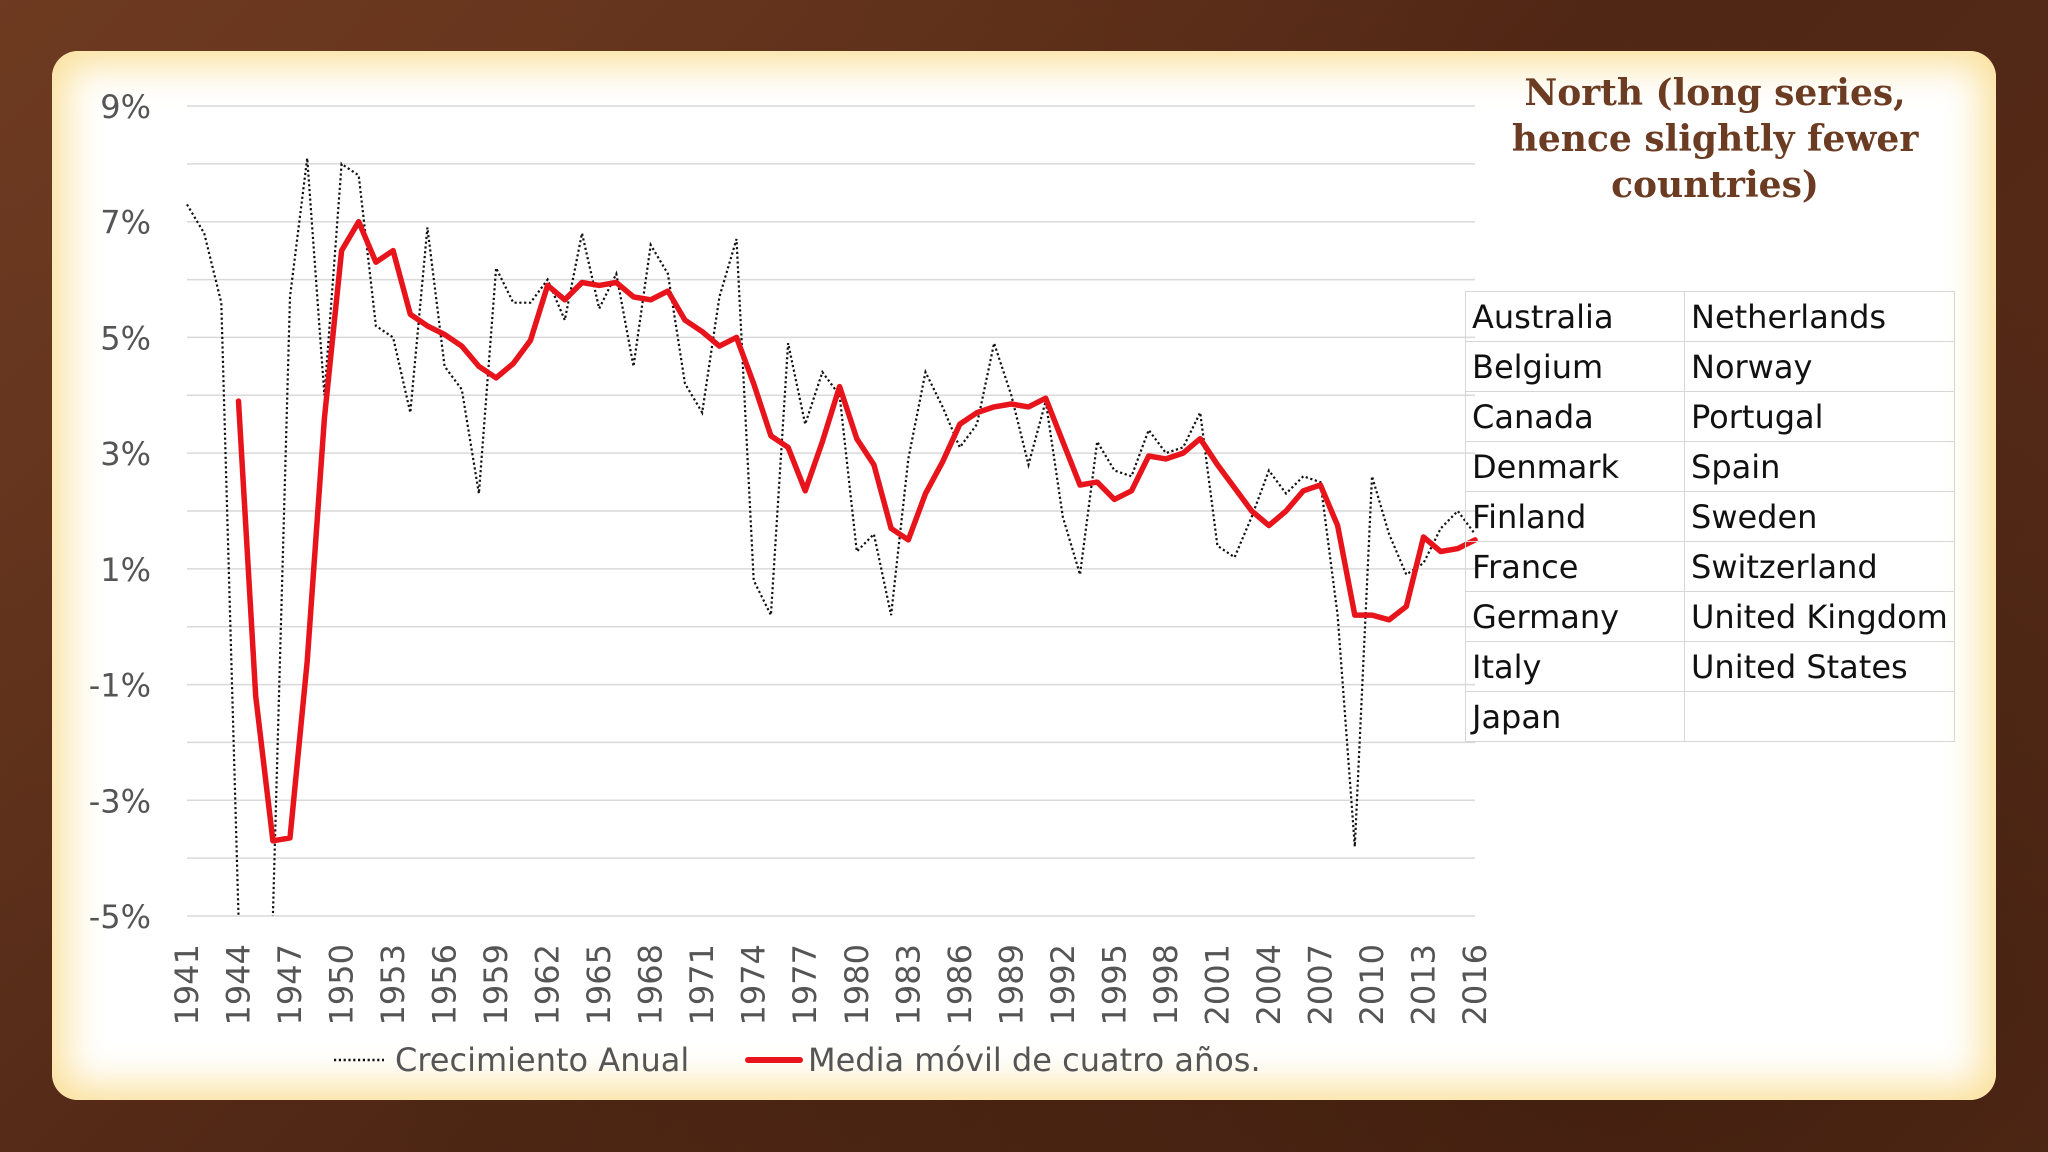  I want to click on x-tick-label: 1968, so click(651, 984).